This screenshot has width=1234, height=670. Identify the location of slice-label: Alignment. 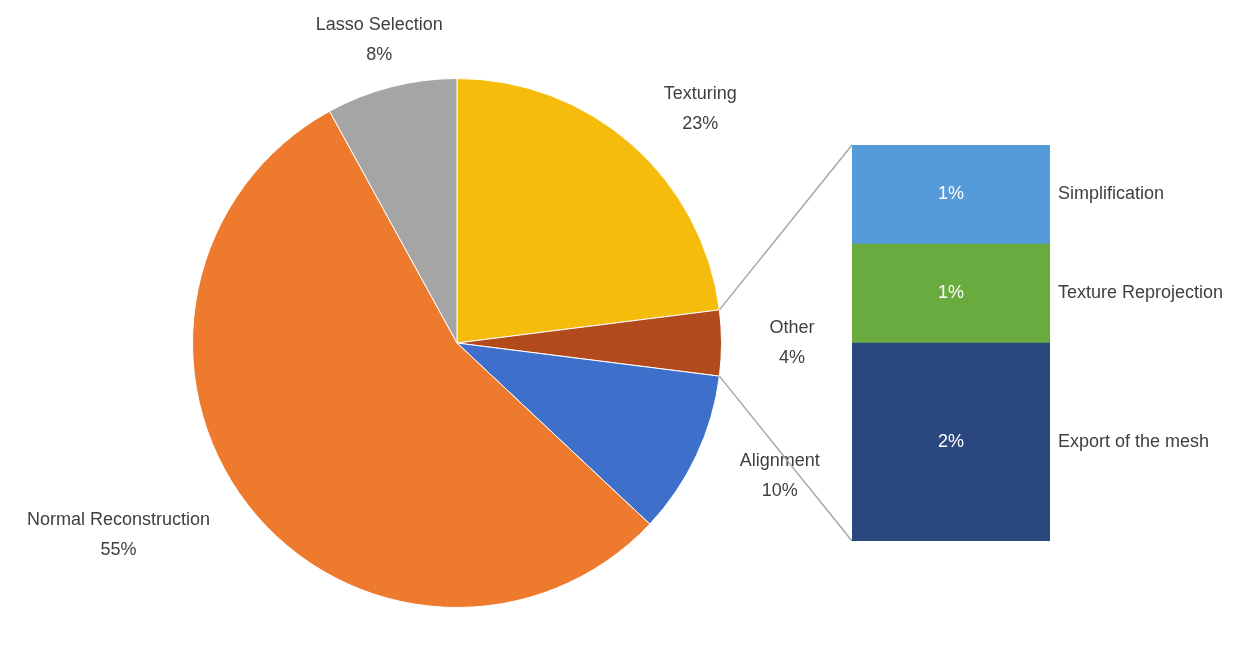
(779, 460).